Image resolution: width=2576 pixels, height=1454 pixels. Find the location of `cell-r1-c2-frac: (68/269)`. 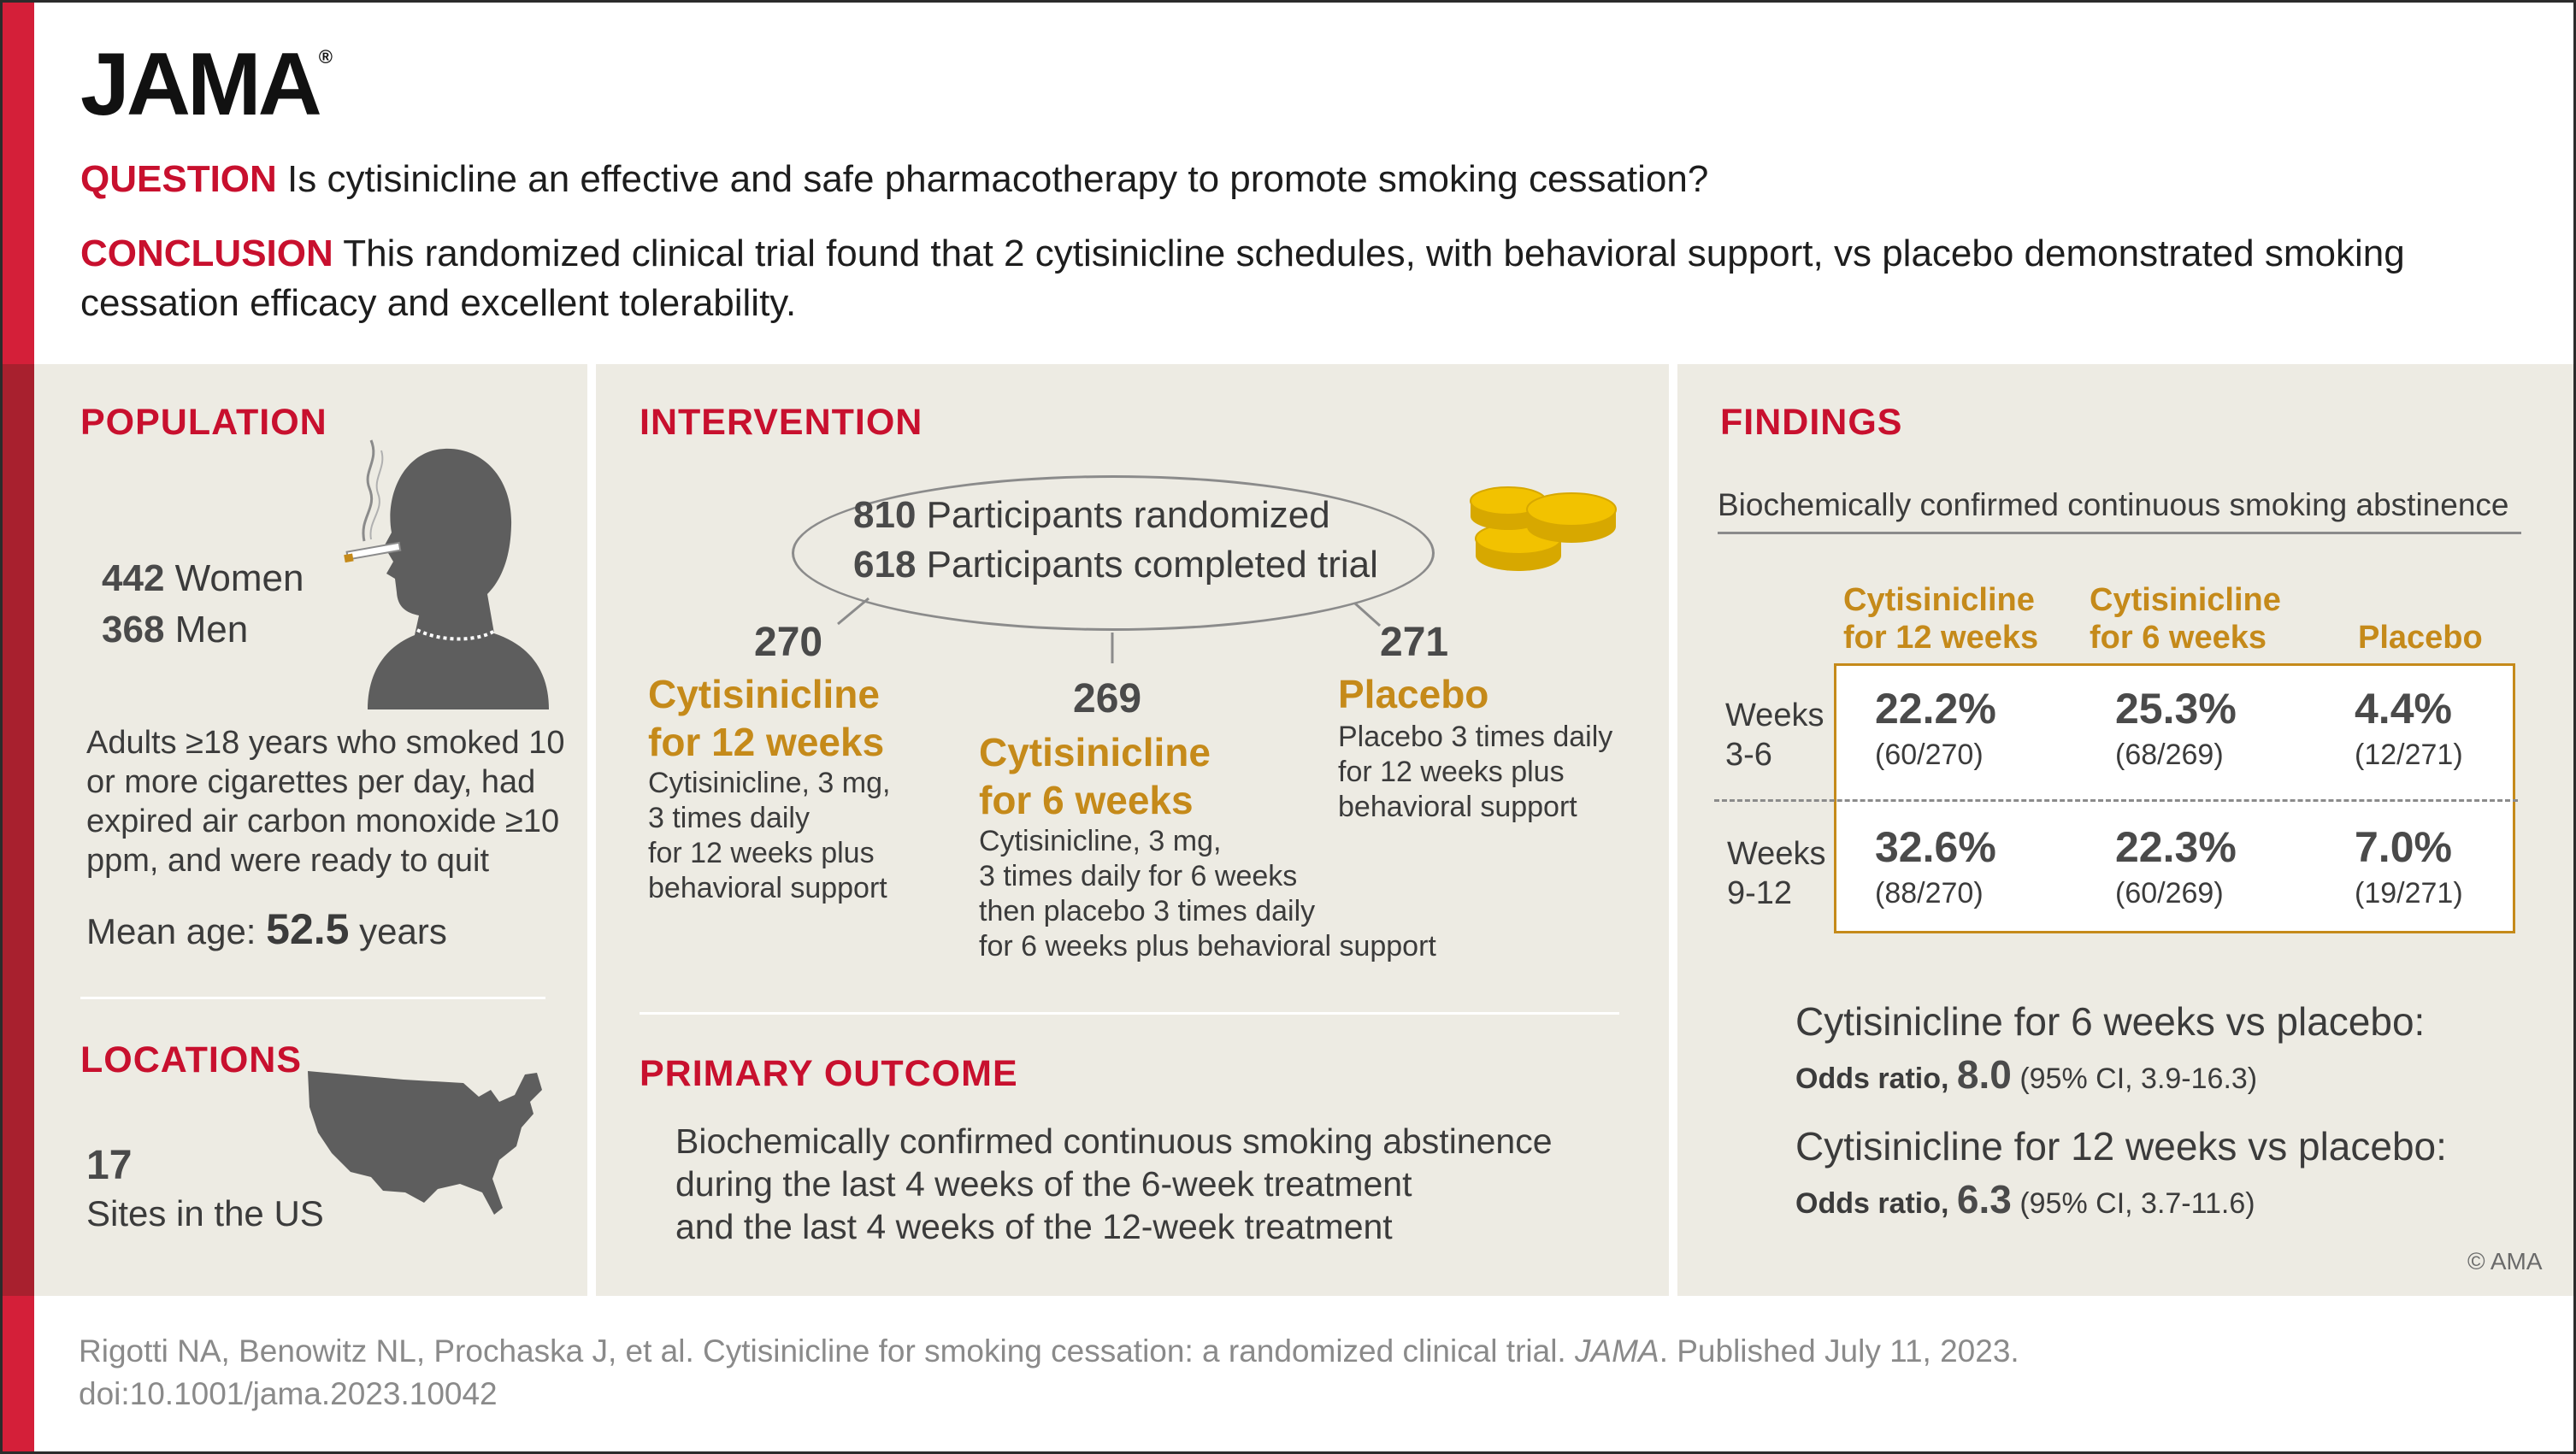

cell-r1-c2-frac: (68/269) is located at coordinates (2170, 755).